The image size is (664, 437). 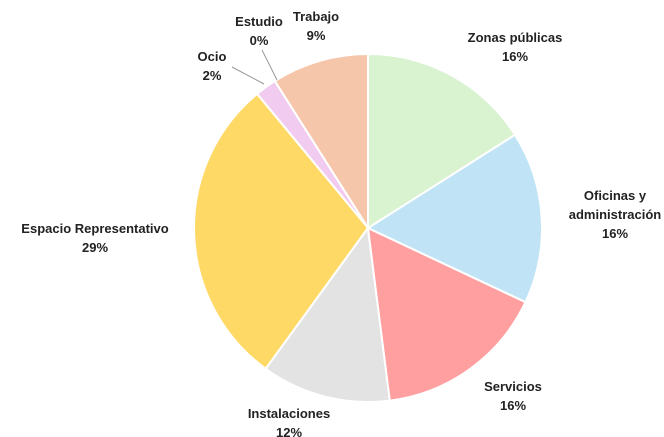 I want to click on value-label: 12%, so click(x=289, y=431).